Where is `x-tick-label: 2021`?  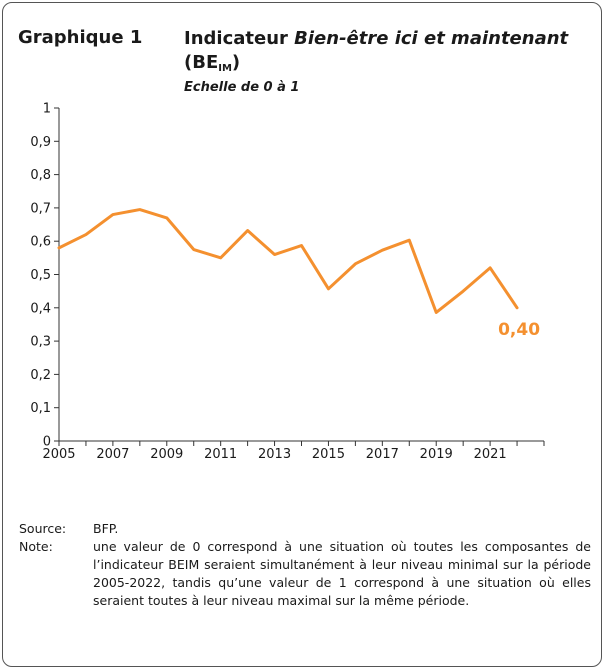
x-tick-label: 2021 is located at coordinates (490, 454).